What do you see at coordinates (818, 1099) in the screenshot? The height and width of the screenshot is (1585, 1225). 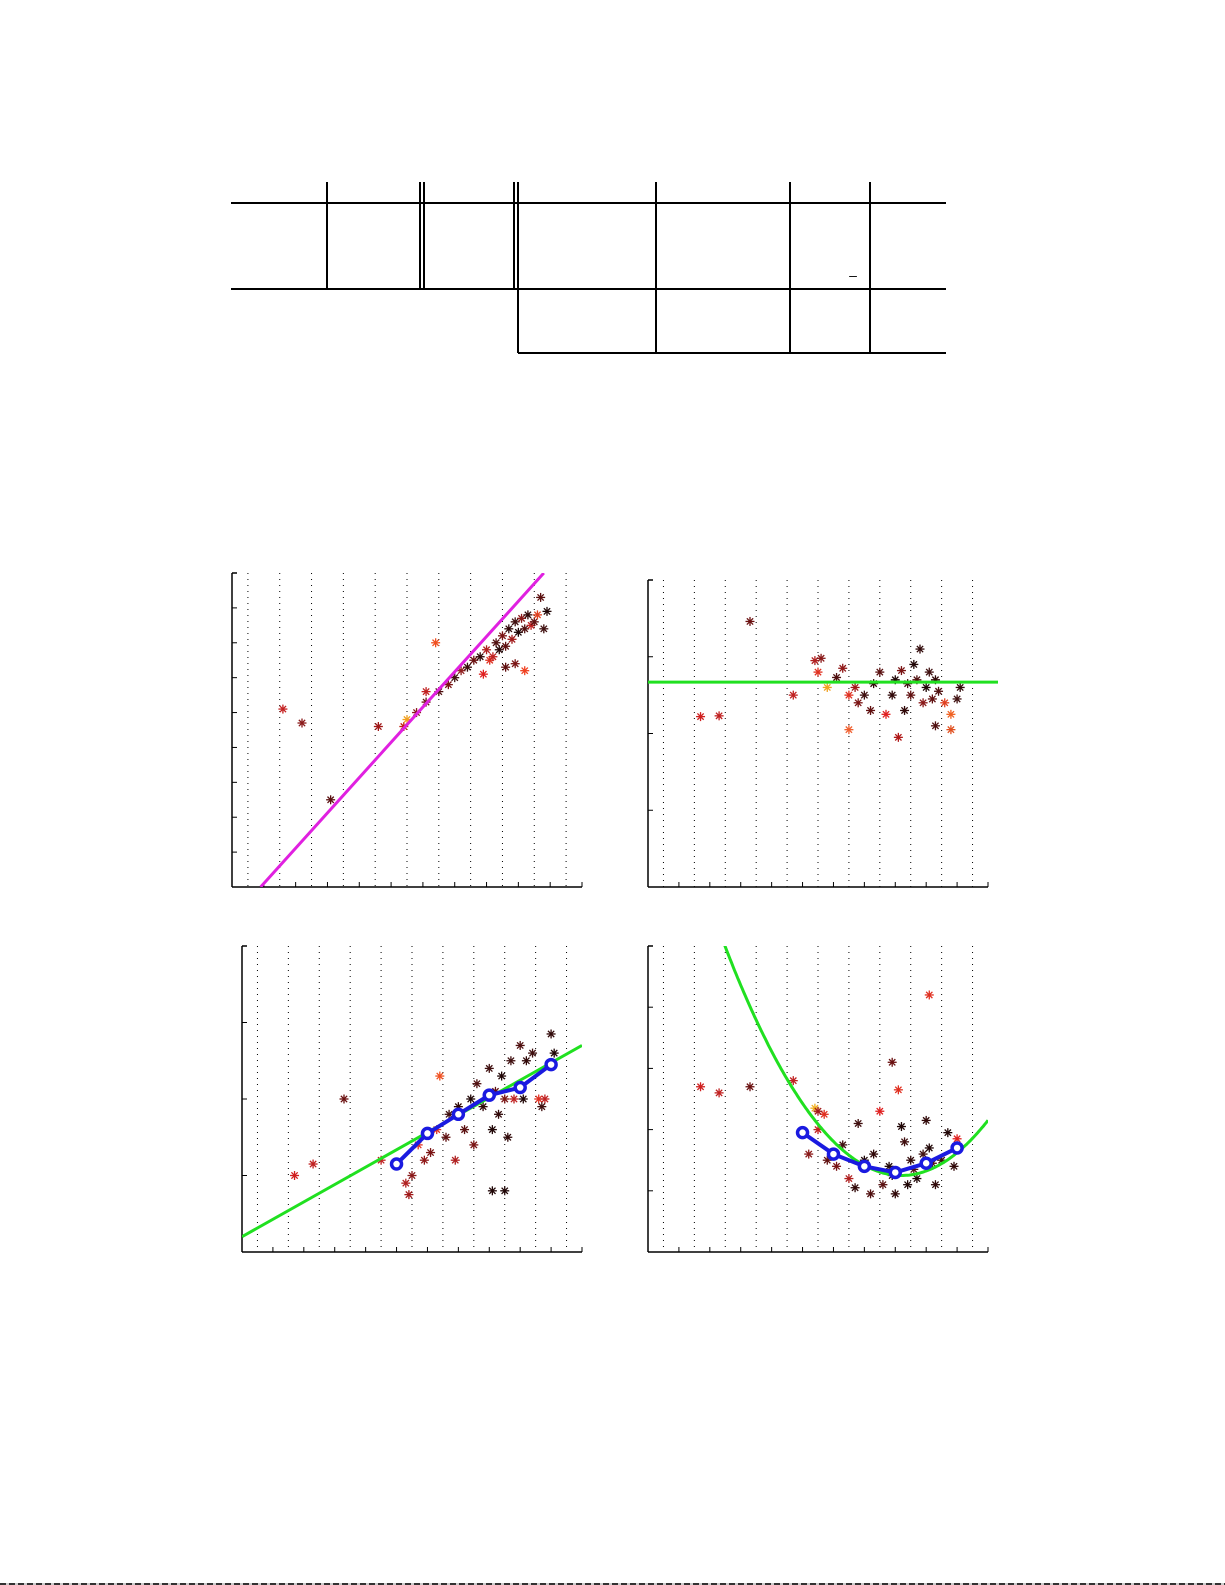 I see `scatter-panel-bottom-right` at bounding box center [818, 1099].